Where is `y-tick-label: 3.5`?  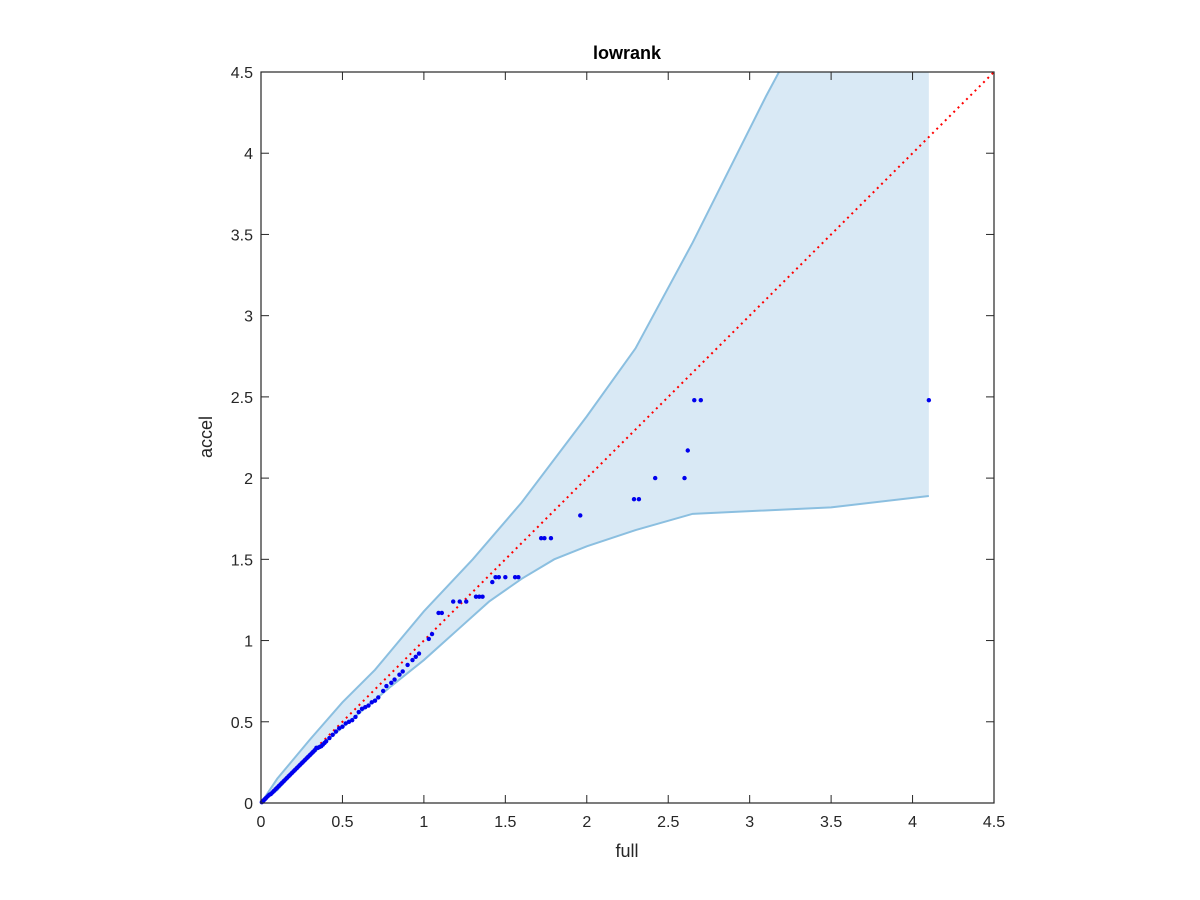
y-tick-label: 3.5 is located at coordinates (242, 235).